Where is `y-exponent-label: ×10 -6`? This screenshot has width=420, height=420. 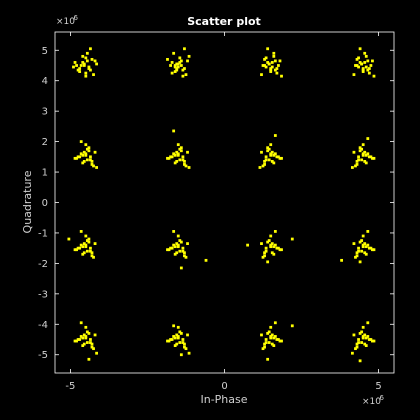 y-exponent-label: ×10 -6 is located at coordinates (67, 20).